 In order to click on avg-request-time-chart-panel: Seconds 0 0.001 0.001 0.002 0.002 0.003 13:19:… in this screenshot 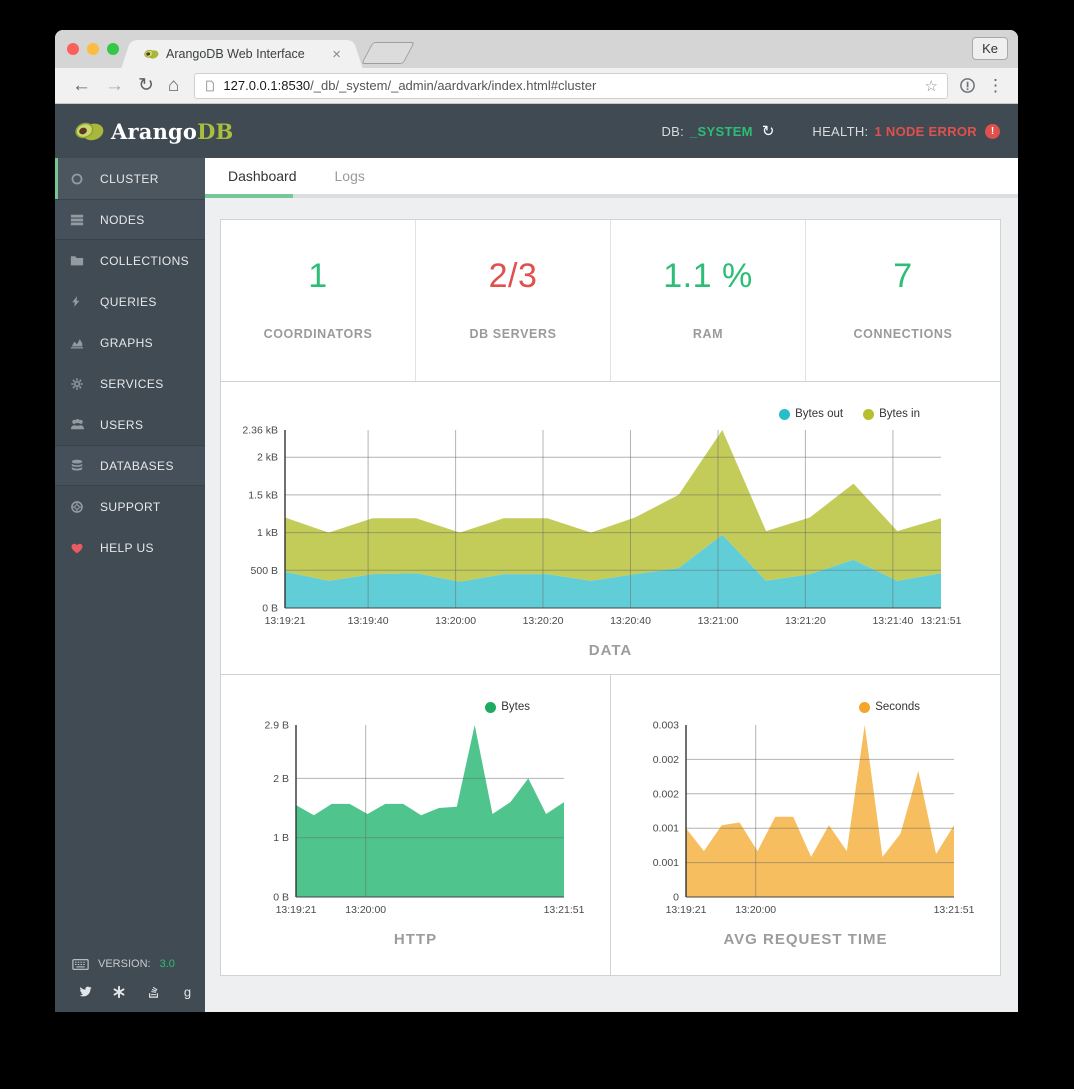, I will do `click(805, 825)`.